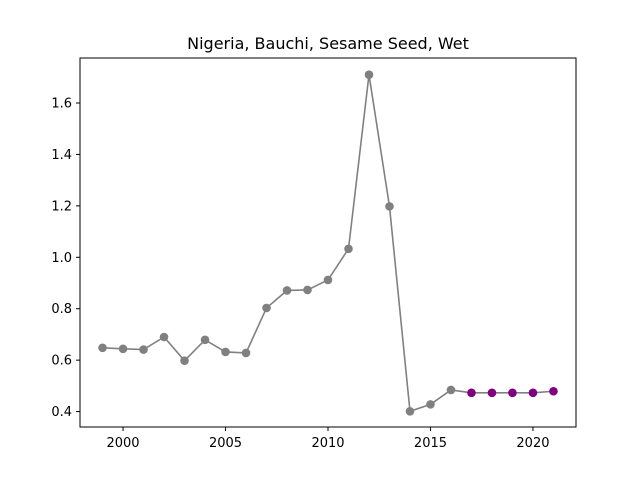 The image size is (640, 480). What do you see at coordinates (225, 443) in the screenshot?
I see `x-tick-label: 2005` at bounding box center [225, 443].